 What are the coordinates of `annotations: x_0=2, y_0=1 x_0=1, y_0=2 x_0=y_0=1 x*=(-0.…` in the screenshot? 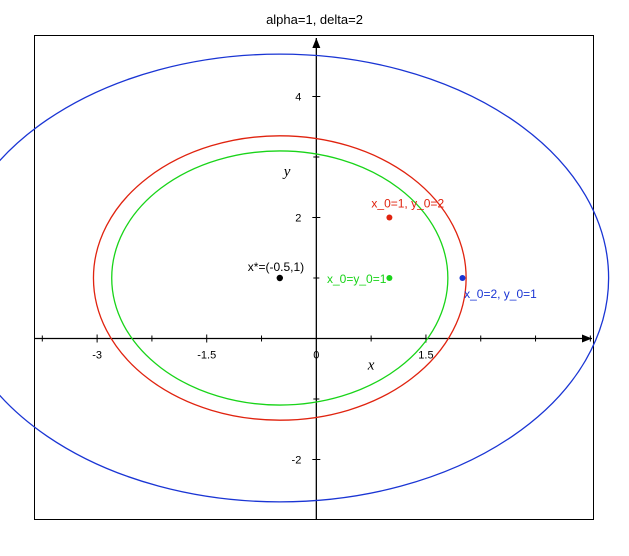 It's located at (392, 249).